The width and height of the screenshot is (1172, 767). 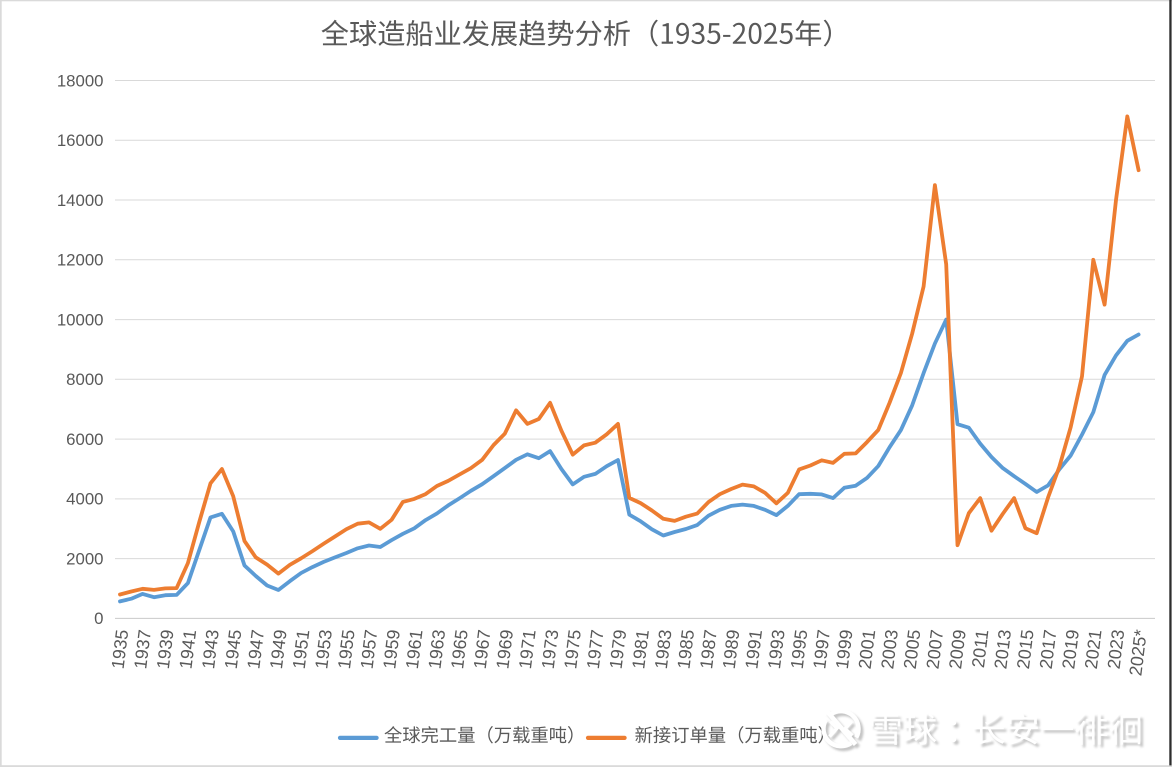 I want to click on svg-text: 10000, so click(x=80, y=319).